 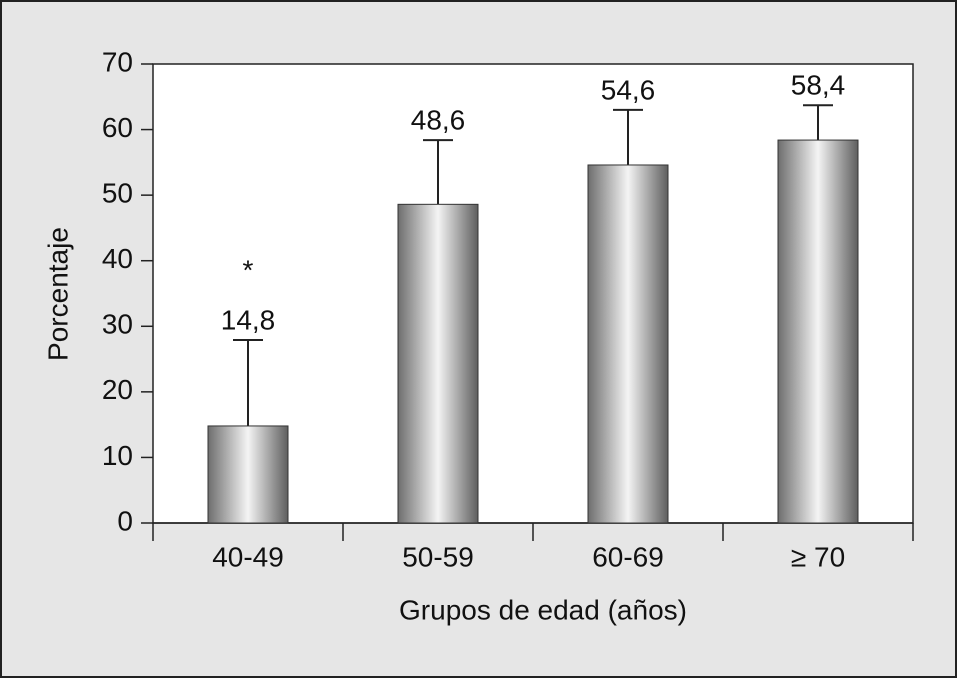 I want to click on y-axis-label: Porcentaje, so click(x=57, y=294).